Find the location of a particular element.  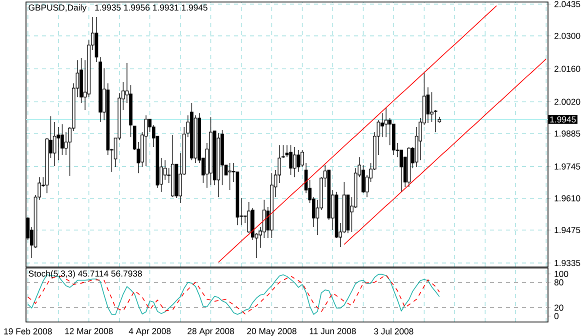

y-tick-label: 1.9610 is located at coordinates (567, 198).